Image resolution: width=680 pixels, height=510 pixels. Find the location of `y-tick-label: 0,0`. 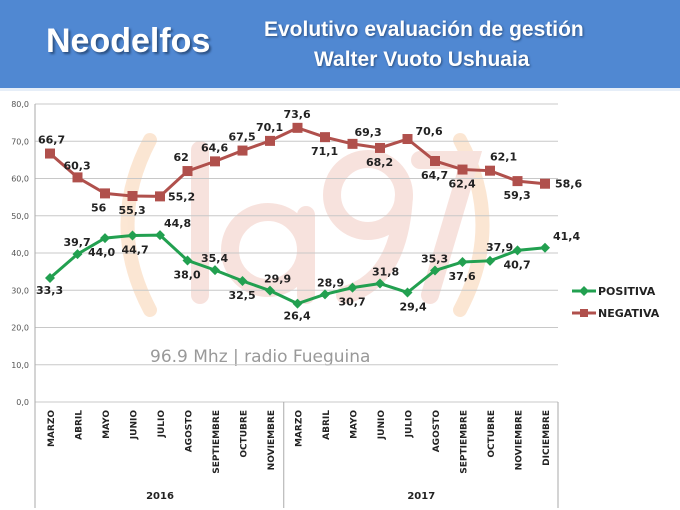

y-tick-label: 0,0 is located at coordinates (22, 402).